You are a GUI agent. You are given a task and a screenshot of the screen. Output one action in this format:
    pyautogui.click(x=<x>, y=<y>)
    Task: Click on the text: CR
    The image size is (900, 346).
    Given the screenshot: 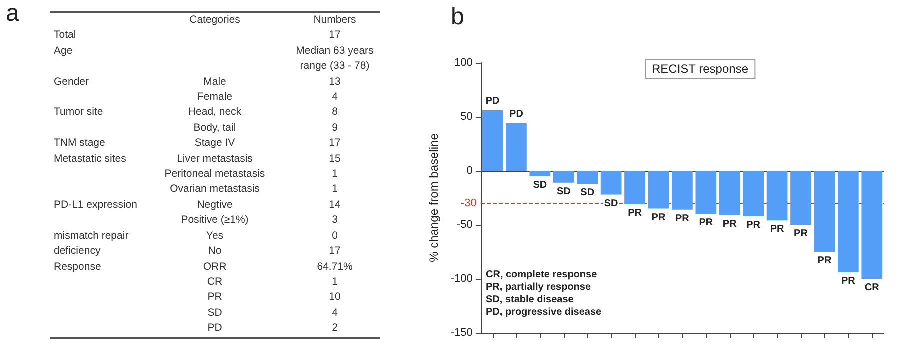 What is the action you would take?
    pyautogui.click(x=215, y=282)
    